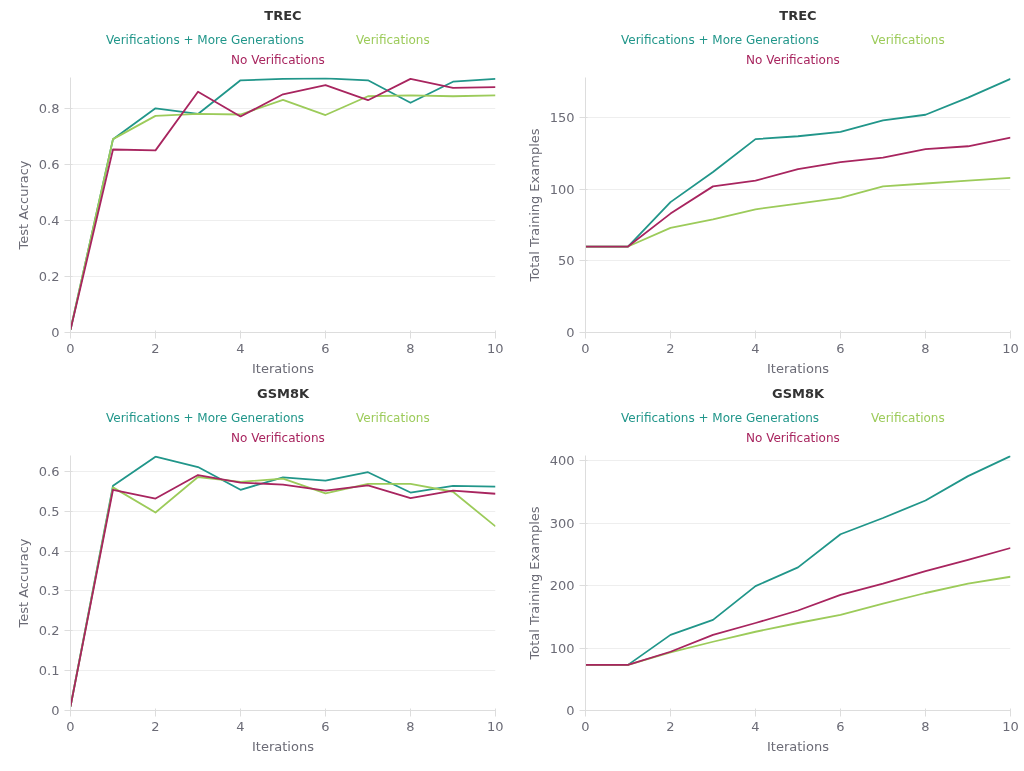  What do you see at coordinates (49, 108) in the screenshot?
I see `y-tick-label: 0.8` at bounding box center [49, 108].